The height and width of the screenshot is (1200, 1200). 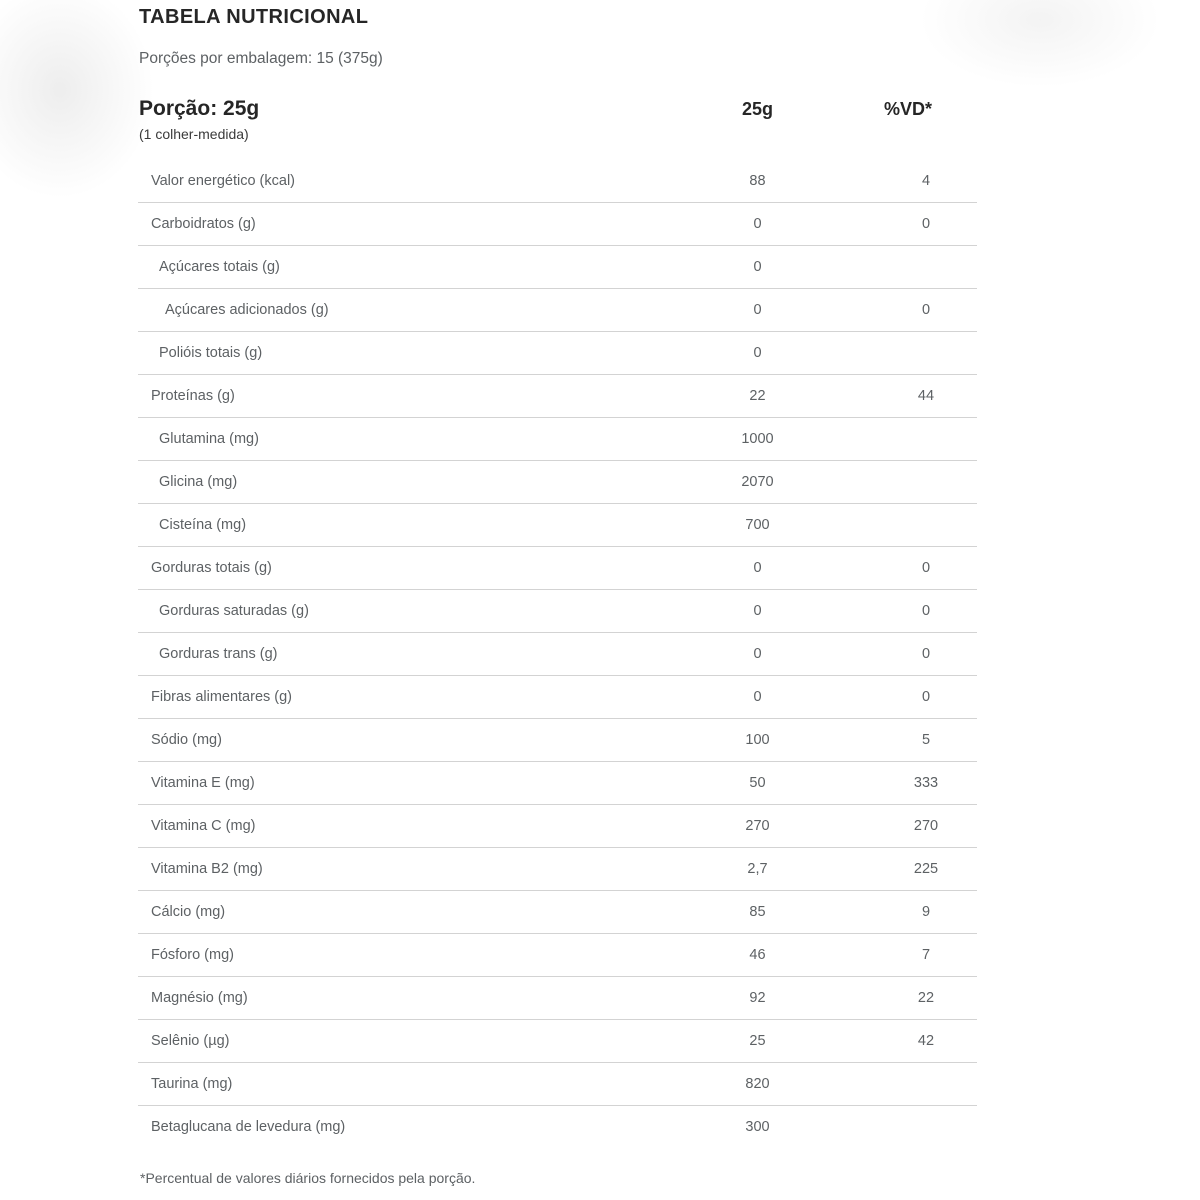 I want to click on nutrient-amount: 2,7, so click(x=757, y=869).